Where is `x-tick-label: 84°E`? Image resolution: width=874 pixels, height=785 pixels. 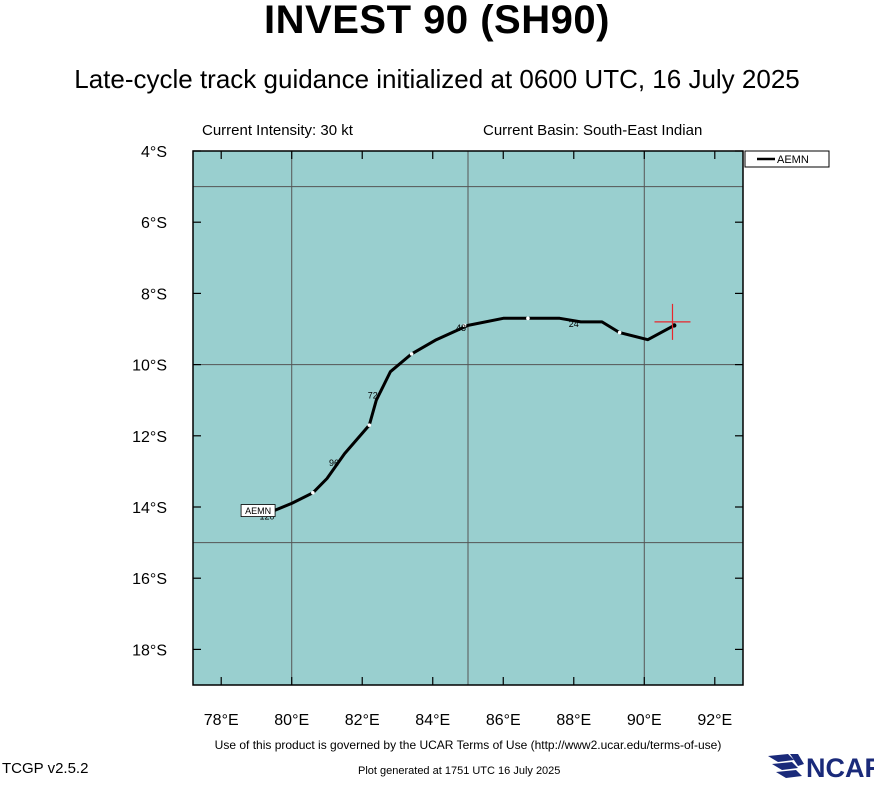 x-tick-label: 84°E is located at coordinates (432, 720).